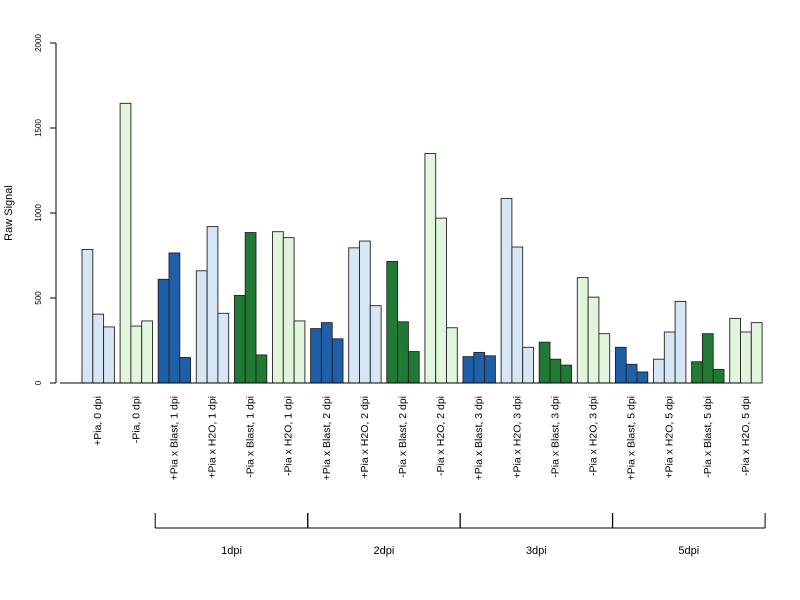 The image size is (800, 600). I want to click on y-tick-label: 1000, so click(38, 213).